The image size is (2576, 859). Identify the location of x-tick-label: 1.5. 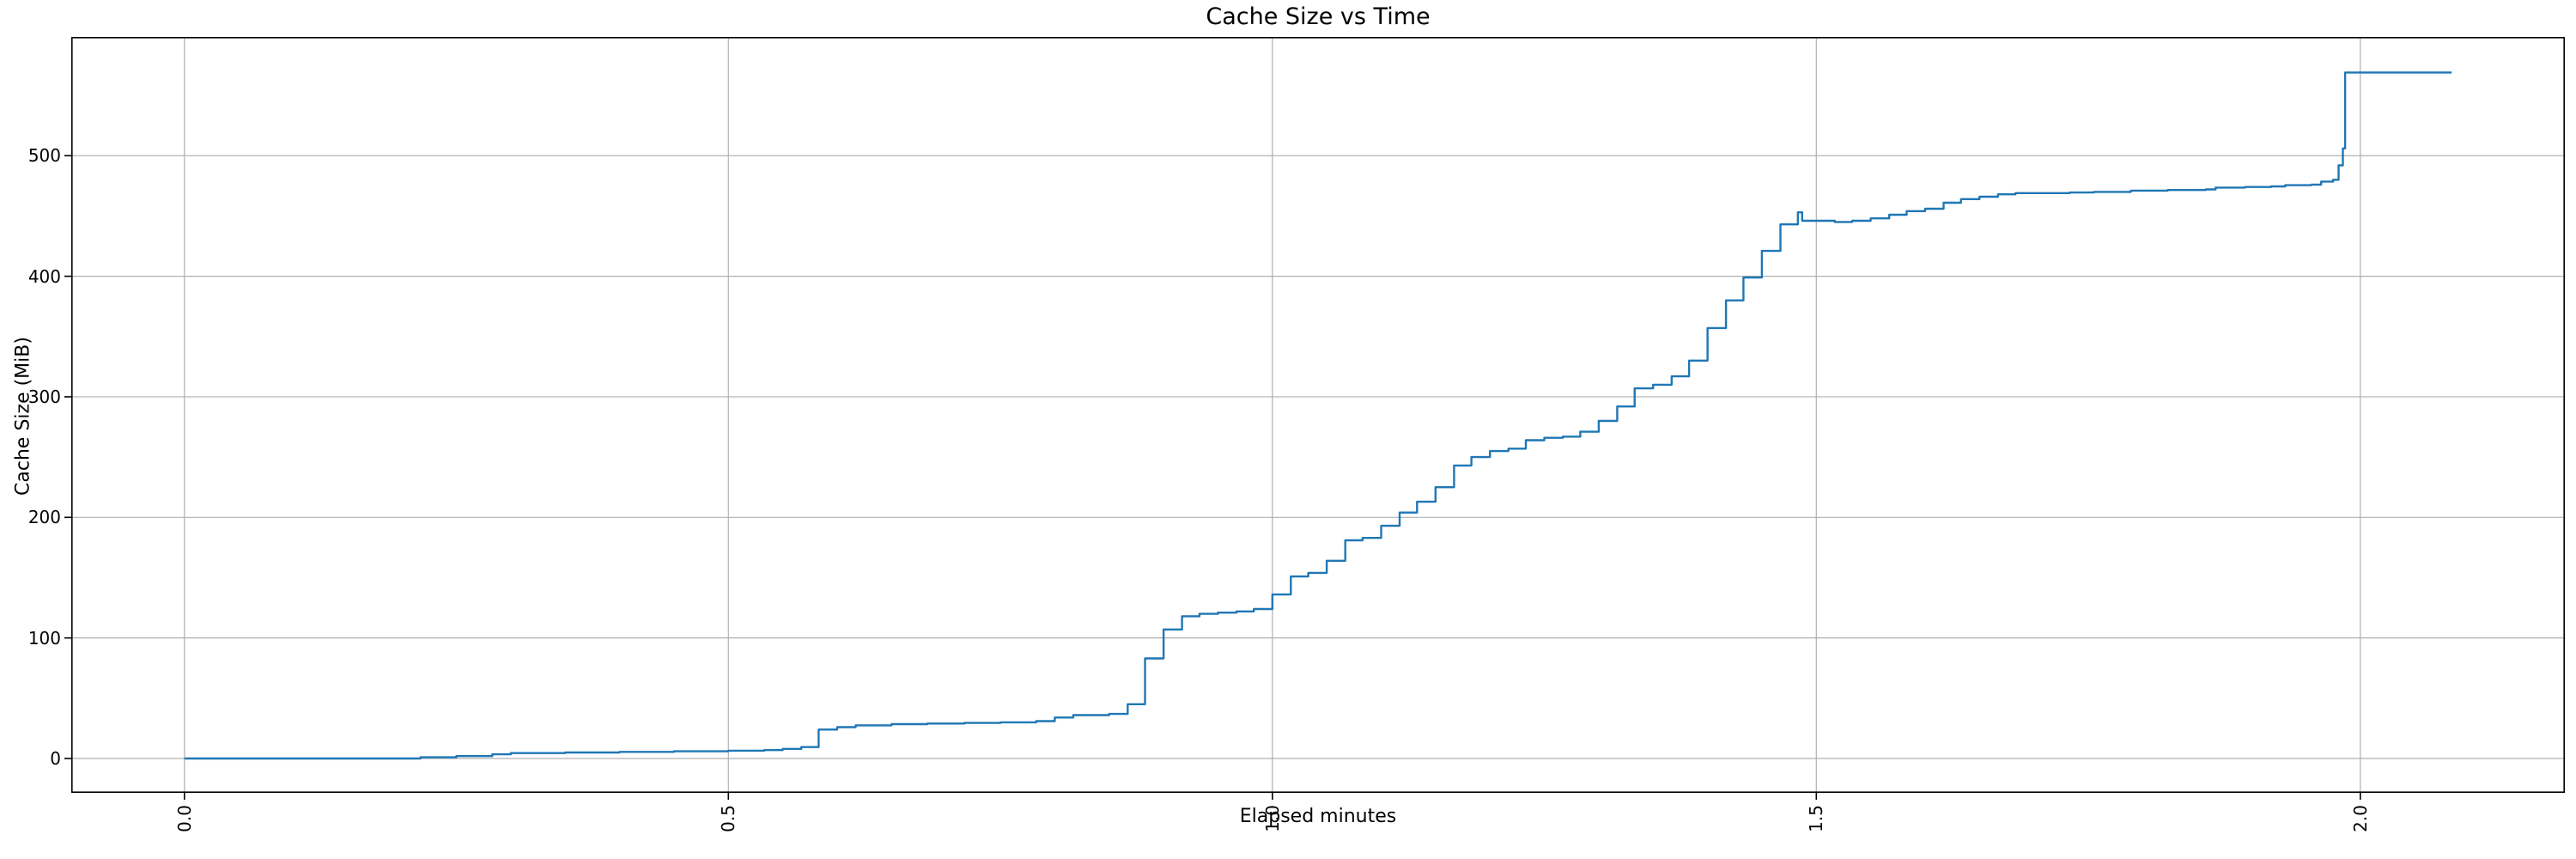
(1816, 819).